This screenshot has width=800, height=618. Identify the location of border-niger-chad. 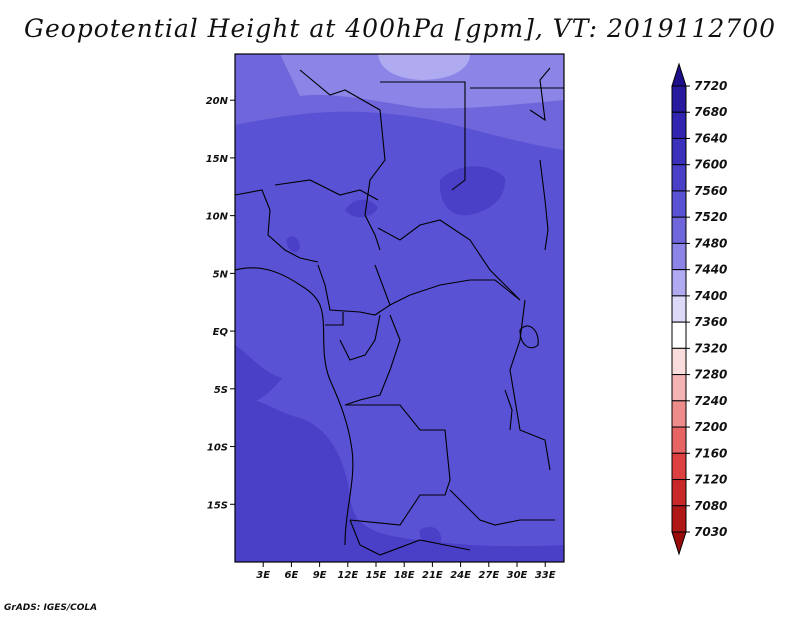
(342, 160).